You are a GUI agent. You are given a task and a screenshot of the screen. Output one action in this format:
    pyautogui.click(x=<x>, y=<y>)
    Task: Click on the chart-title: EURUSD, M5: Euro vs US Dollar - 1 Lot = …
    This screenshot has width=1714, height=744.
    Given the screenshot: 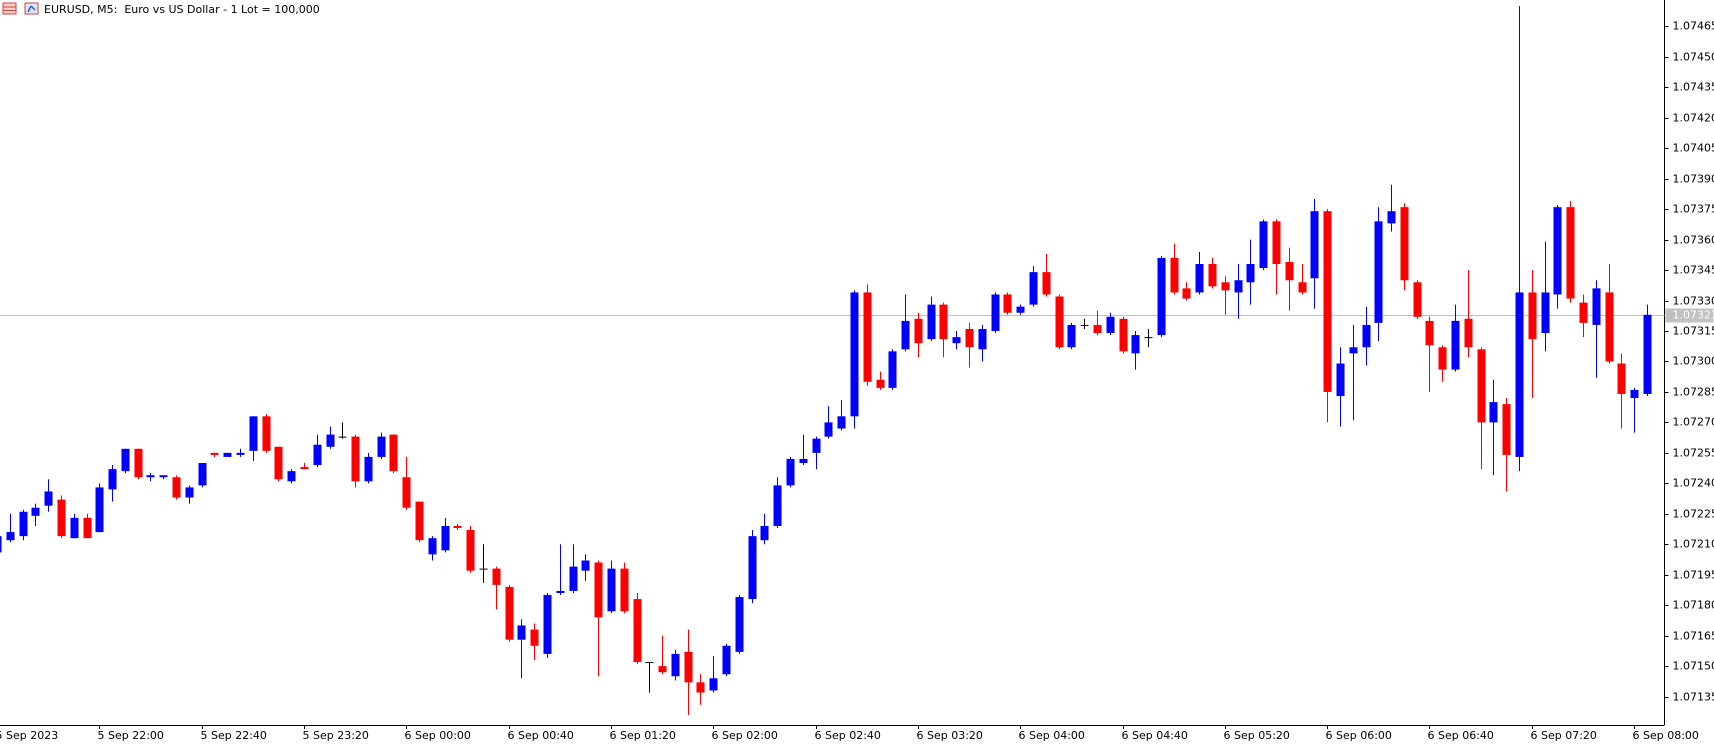 What is the action you would take?
    pyautogui.click(x=182, y=9)
    